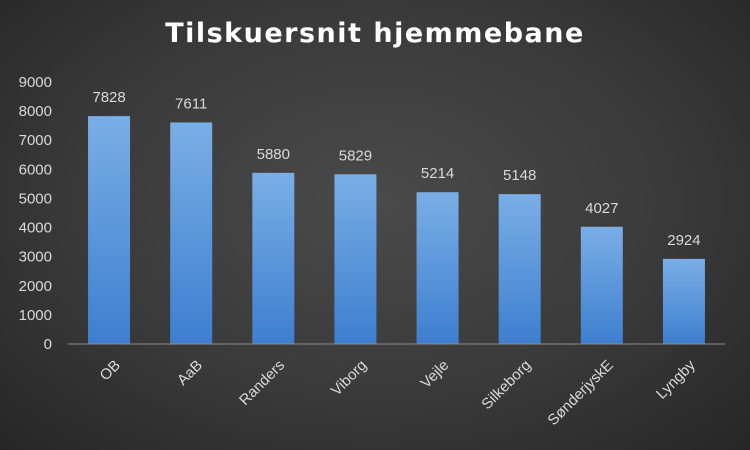  I want to click on y-tick-label: 7000, so click(35, 140).